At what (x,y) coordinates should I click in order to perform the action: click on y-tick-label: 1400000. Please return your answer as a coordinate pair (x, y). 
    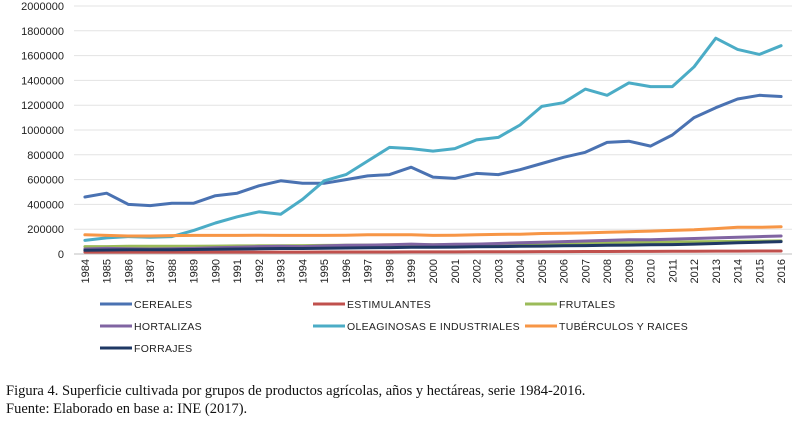
    Looking at the image, I should click on (42, 81).